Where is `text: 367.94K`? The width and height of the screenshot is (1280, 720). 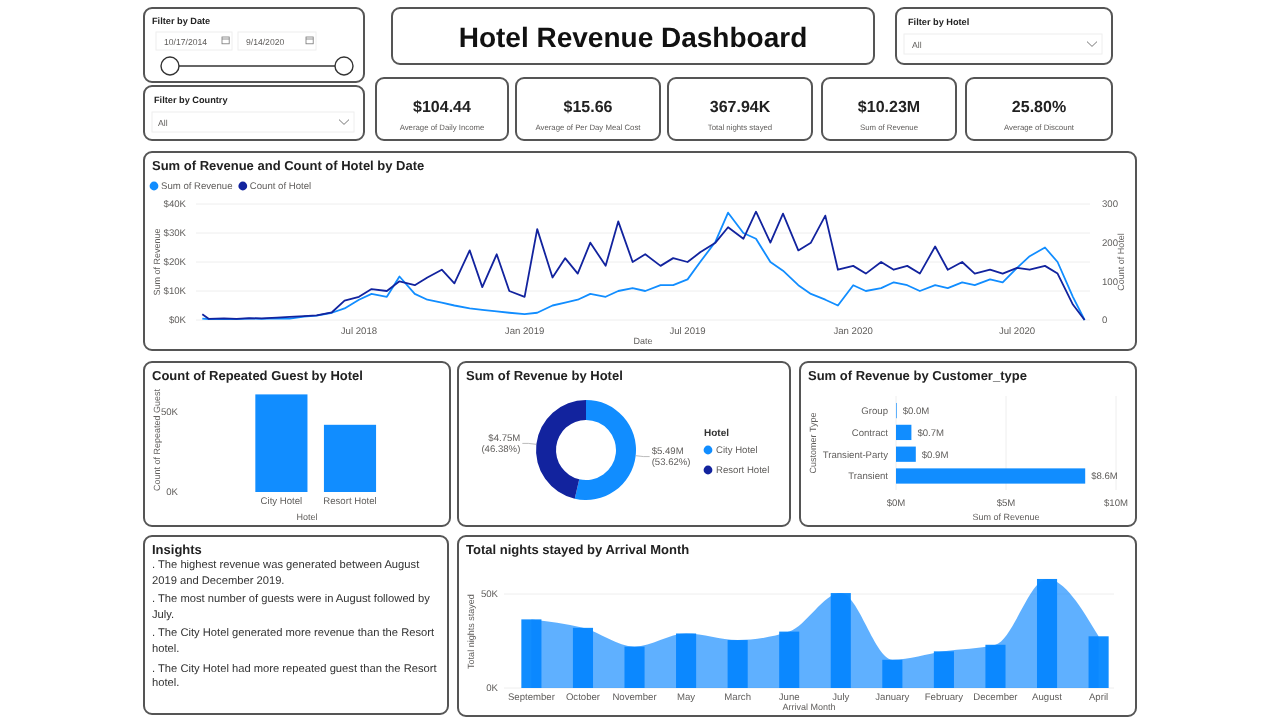 text: 367.94K is located at coordinates (740, 107).